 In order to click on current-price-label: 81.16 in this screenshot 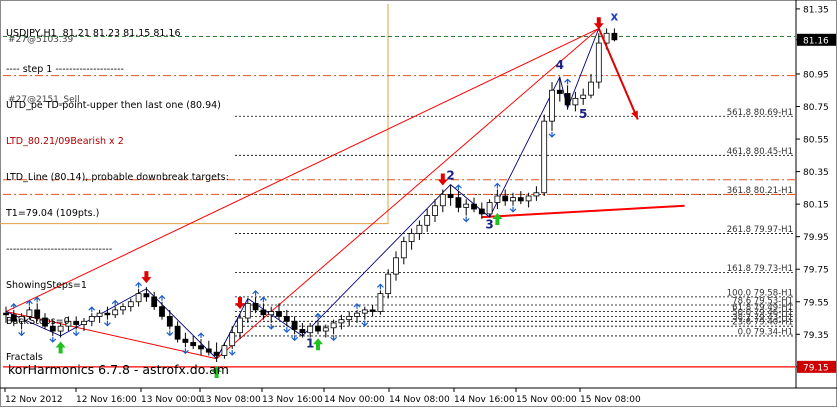, I will do `click(816, 41)`.